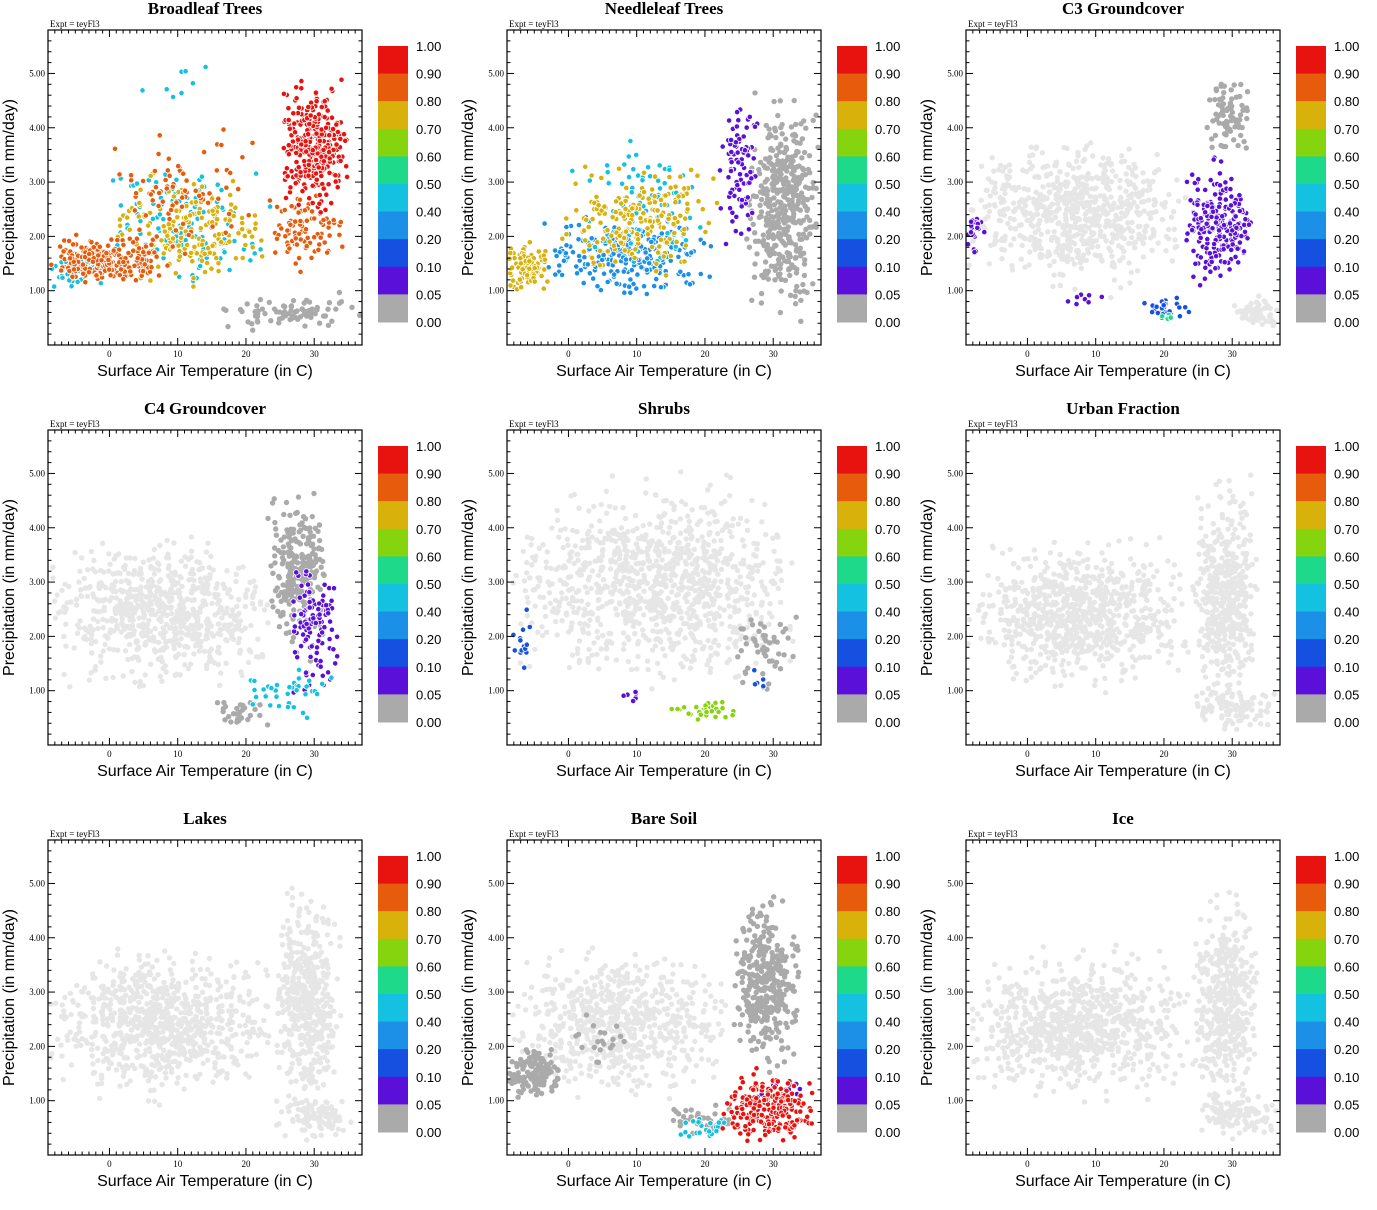 The width and height of the screenshot is (1377, 1210). What do you see at coordinates (428, 667) in the screenshot?
I see `colorbar-label: 0.10` at bounding box center [428, 667].